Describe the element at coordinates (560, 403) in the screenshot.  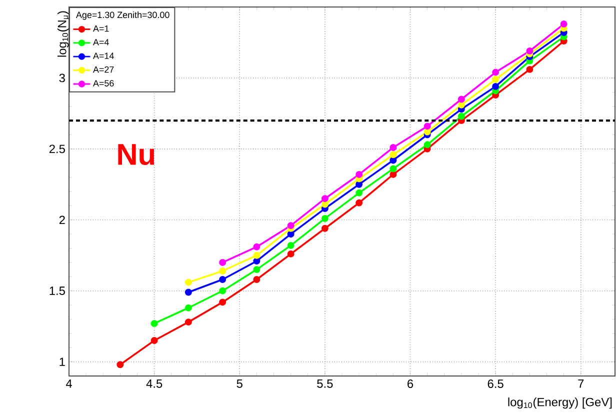
I see `x-axis-title: log$_{10}$(Energy) [GeV]` at that location.